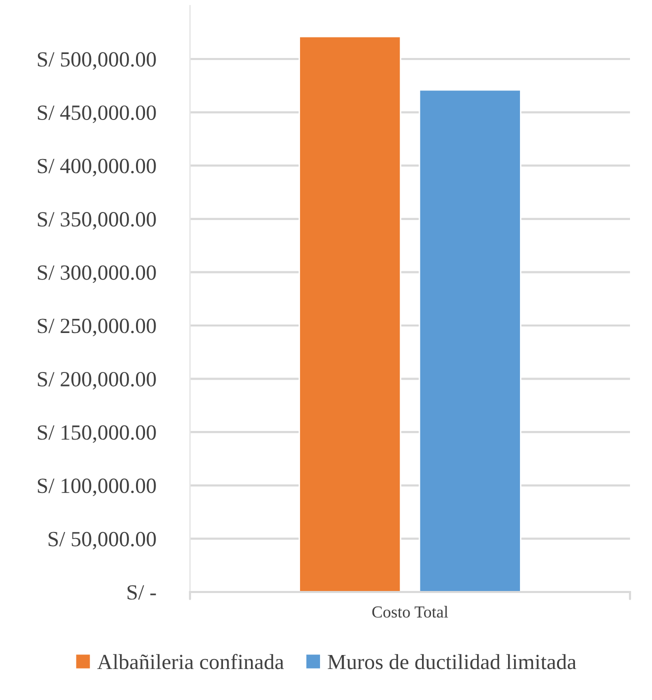 This screenshot has width=652, height=700. I want to click on y-tick-label: S/ 300,000.00, so click(97, 274).